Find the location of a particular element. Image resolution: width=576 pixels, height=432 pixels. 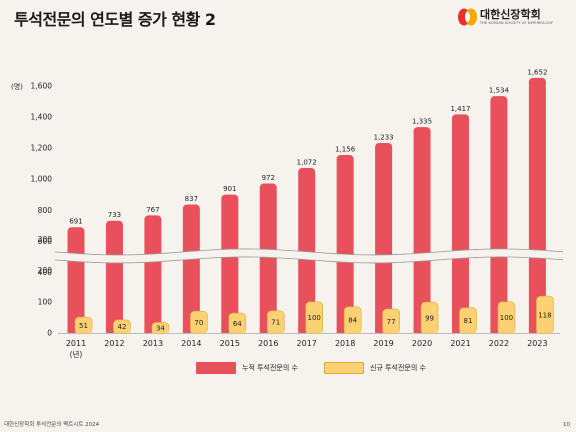

data-label-new: 70 is located at coordinates (198, 323).